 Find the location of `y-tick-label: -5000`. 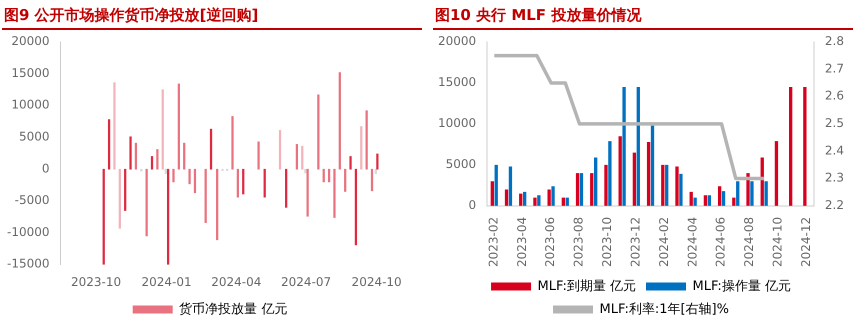

y-tick-label: -5000 is located at coordinates (32, 200).